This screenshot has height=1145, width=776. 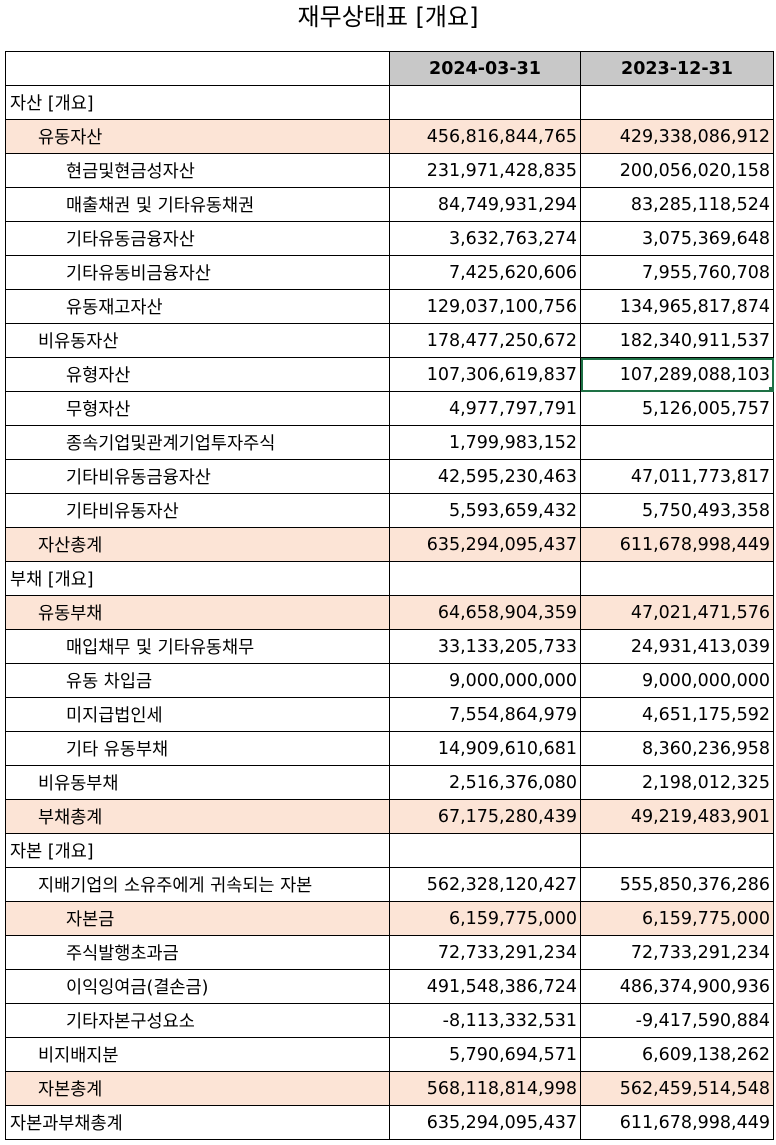 I want to click on row-label-cell: 기타비유동자산, so click(x=197, y=510).